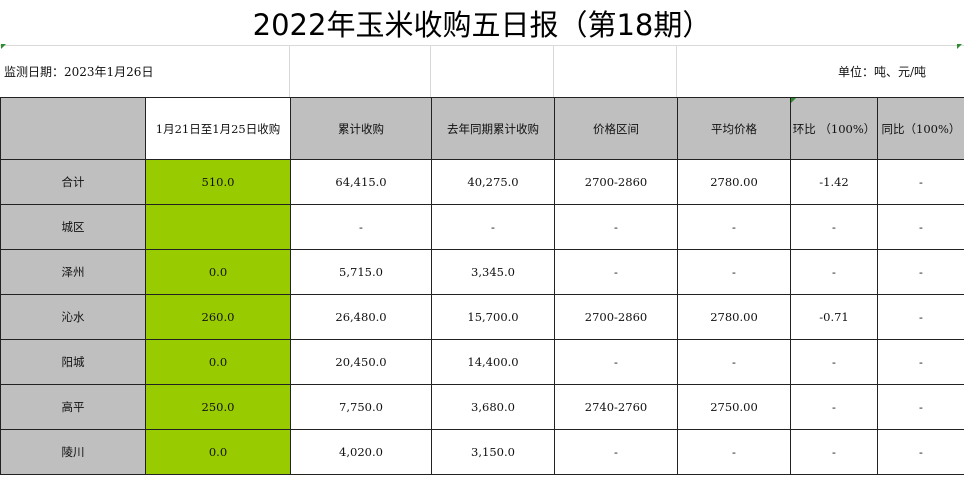  I want to click on table-row: 阳城 0.0 20,450.0 14,400.0 - - - -, so click(482, 362).